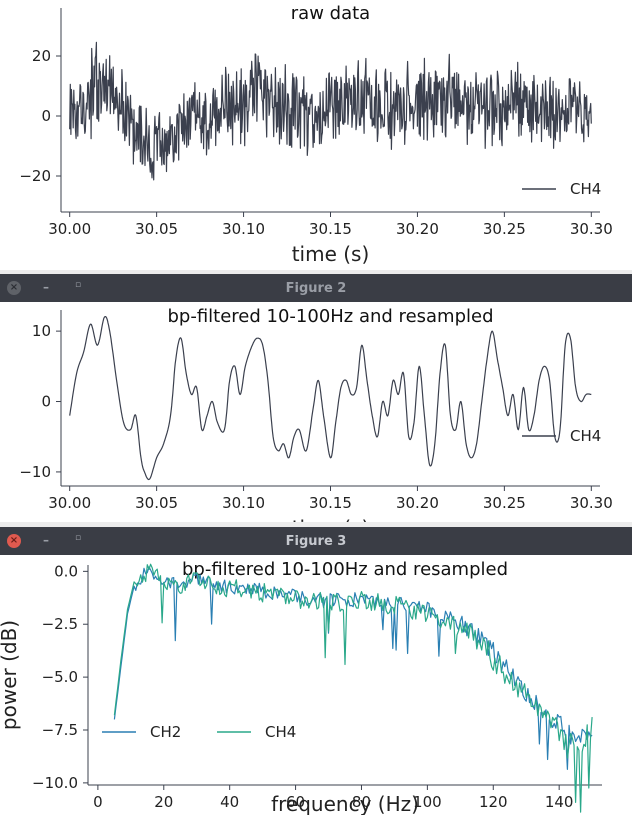 This screenshot has width=632, height=815. Describe the element at coordinates (10, 675) in the screenshot. I see `y-axis-label: power (dB)` at that location.